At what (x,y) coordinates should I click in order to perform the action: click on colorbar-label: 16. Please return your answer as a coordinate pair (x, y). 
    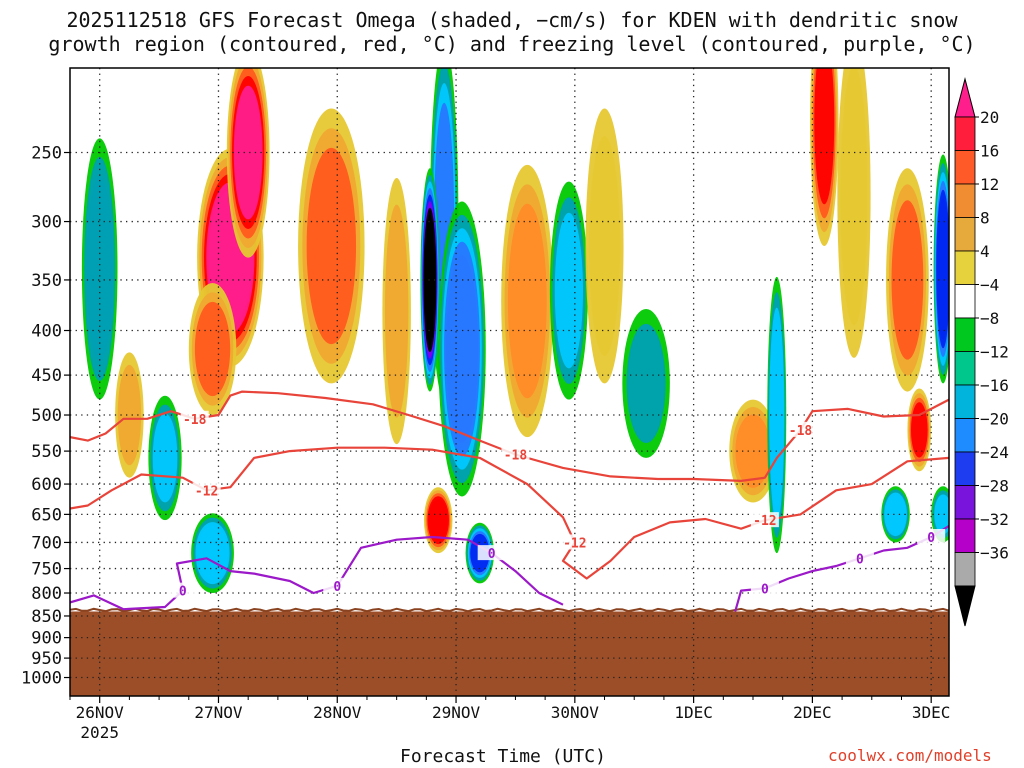
    Looking at the image, I should click on (989, 151).